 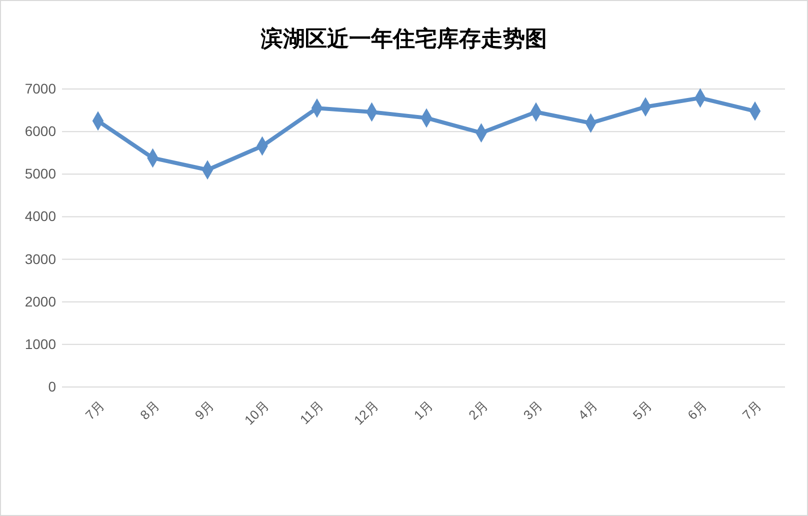 What do you see at coordinates (40, 131) in the screenshot?
I see `y-tick-label: 6000` at bounding box center [40, 131].